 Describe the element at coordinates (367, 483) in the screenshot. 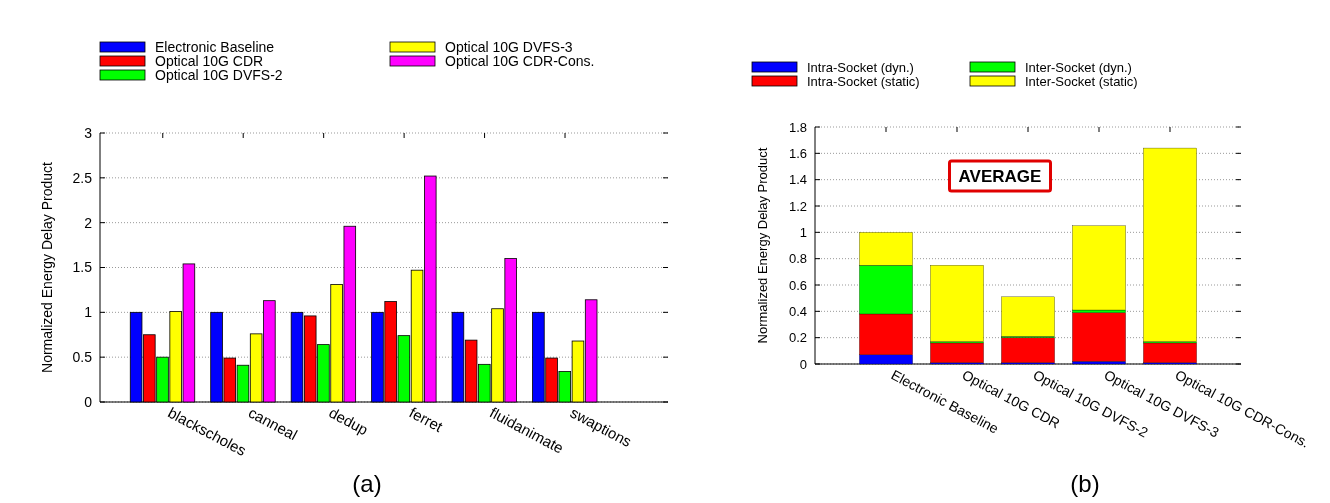

I see `text: (a)` at that location.